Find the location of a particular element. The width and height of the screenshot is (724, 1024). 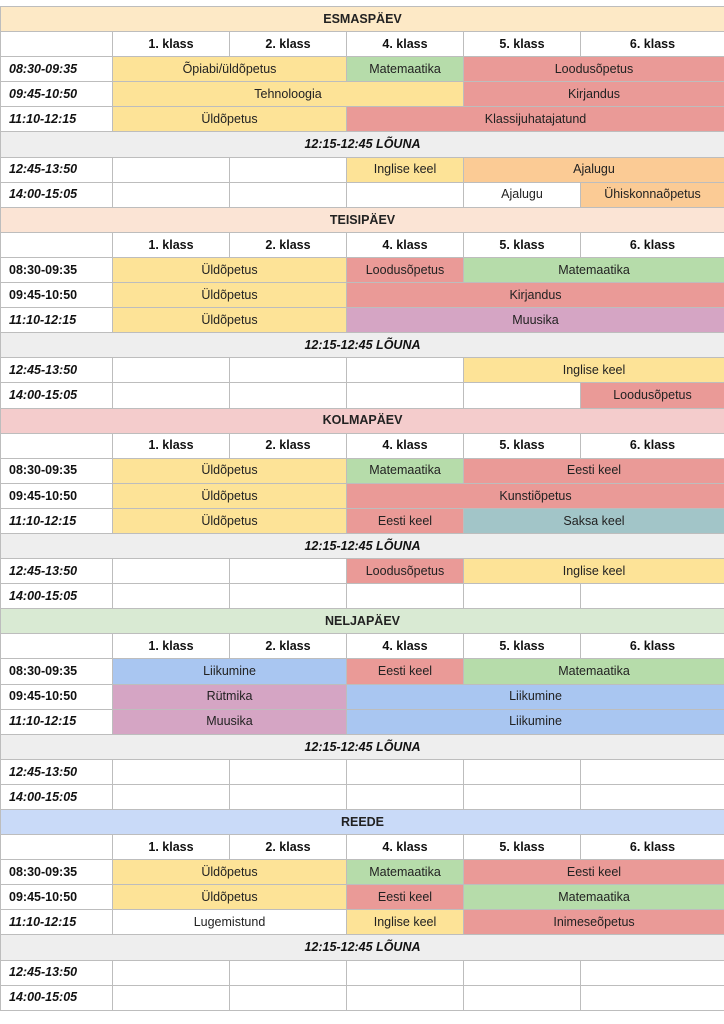

day-title: KOLMAPÄEV is located at coordinates (362, 420).